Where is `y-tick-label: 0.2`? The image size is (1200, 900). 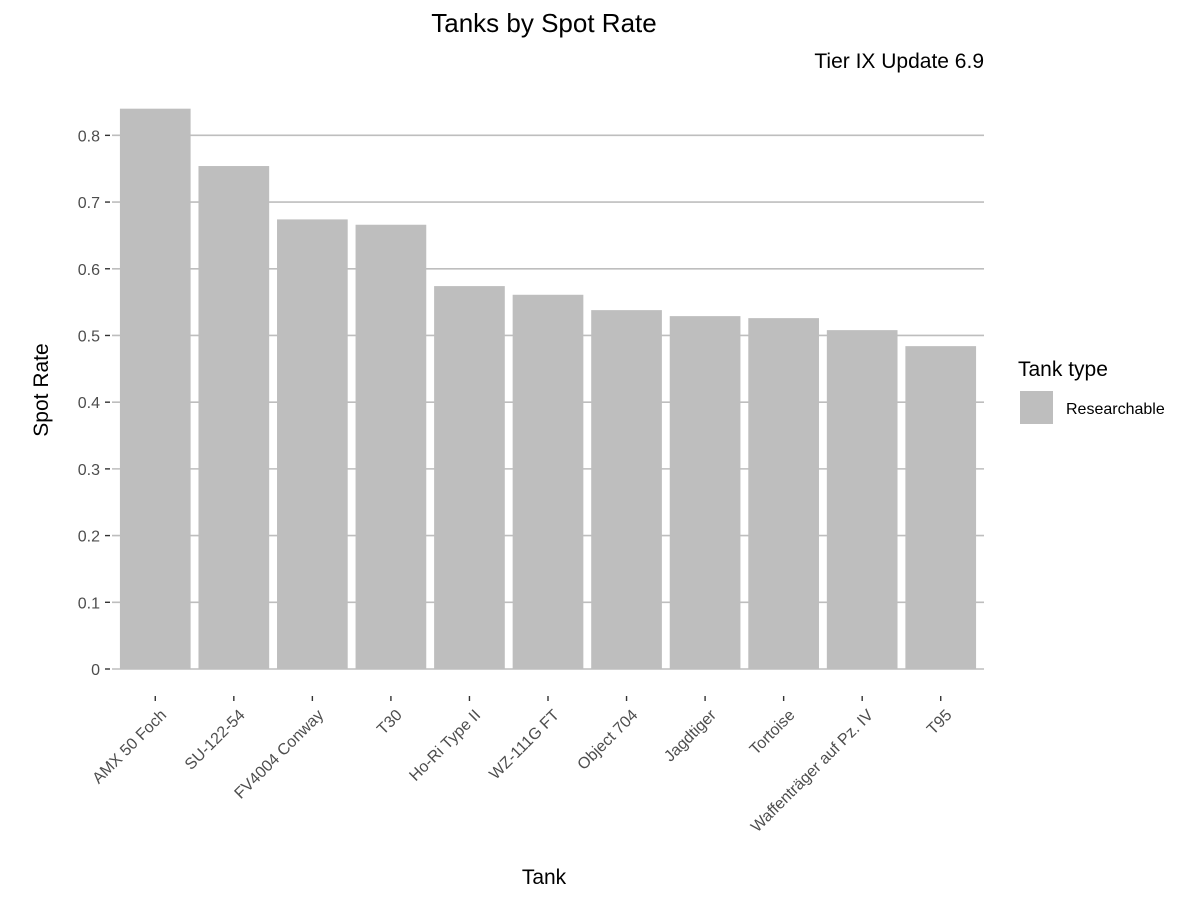
y-tick-label: 0.2 is located at coordinates (89, 537).